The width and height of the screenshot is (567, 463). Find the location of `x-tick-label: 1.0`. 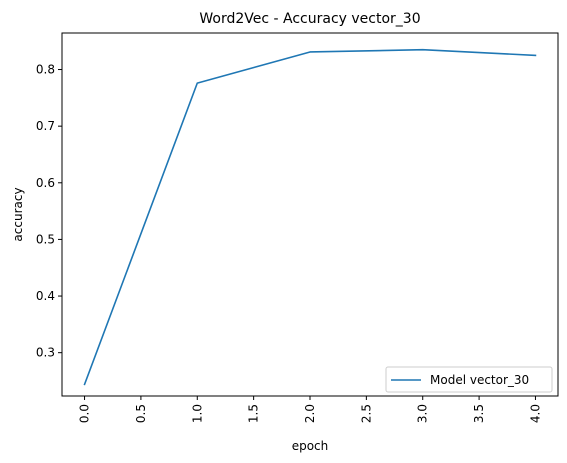

x-tick-label: 1.0 is located at coordinates (197, 413).